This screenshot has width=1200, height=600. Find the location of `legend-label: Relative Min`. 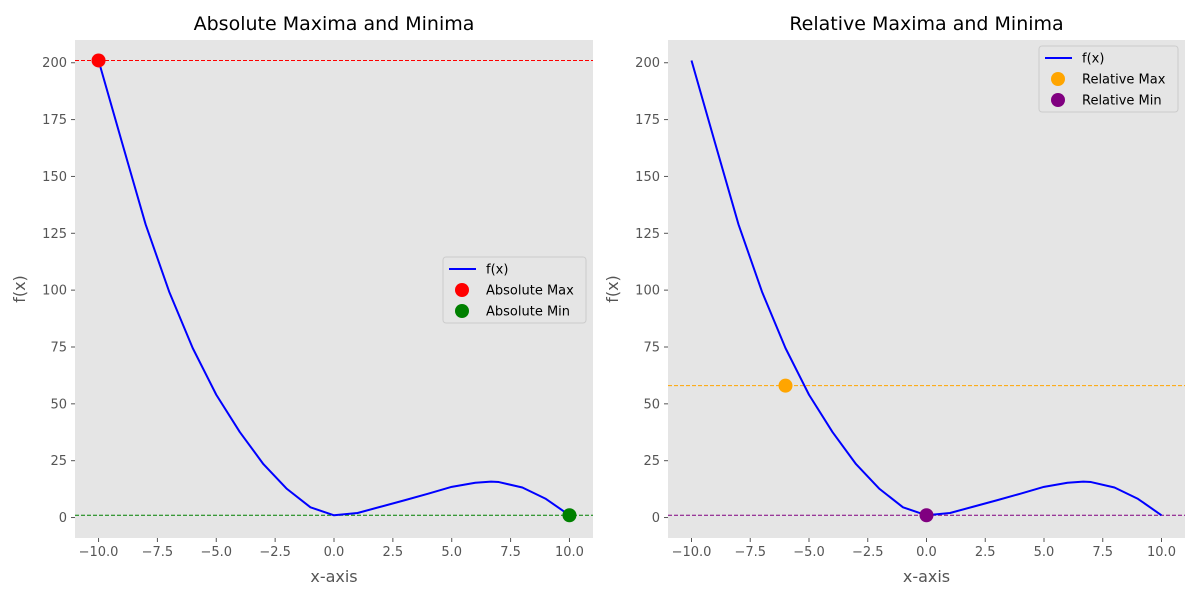

legend-label: Relative Min is located at coordinates (1122, 101).